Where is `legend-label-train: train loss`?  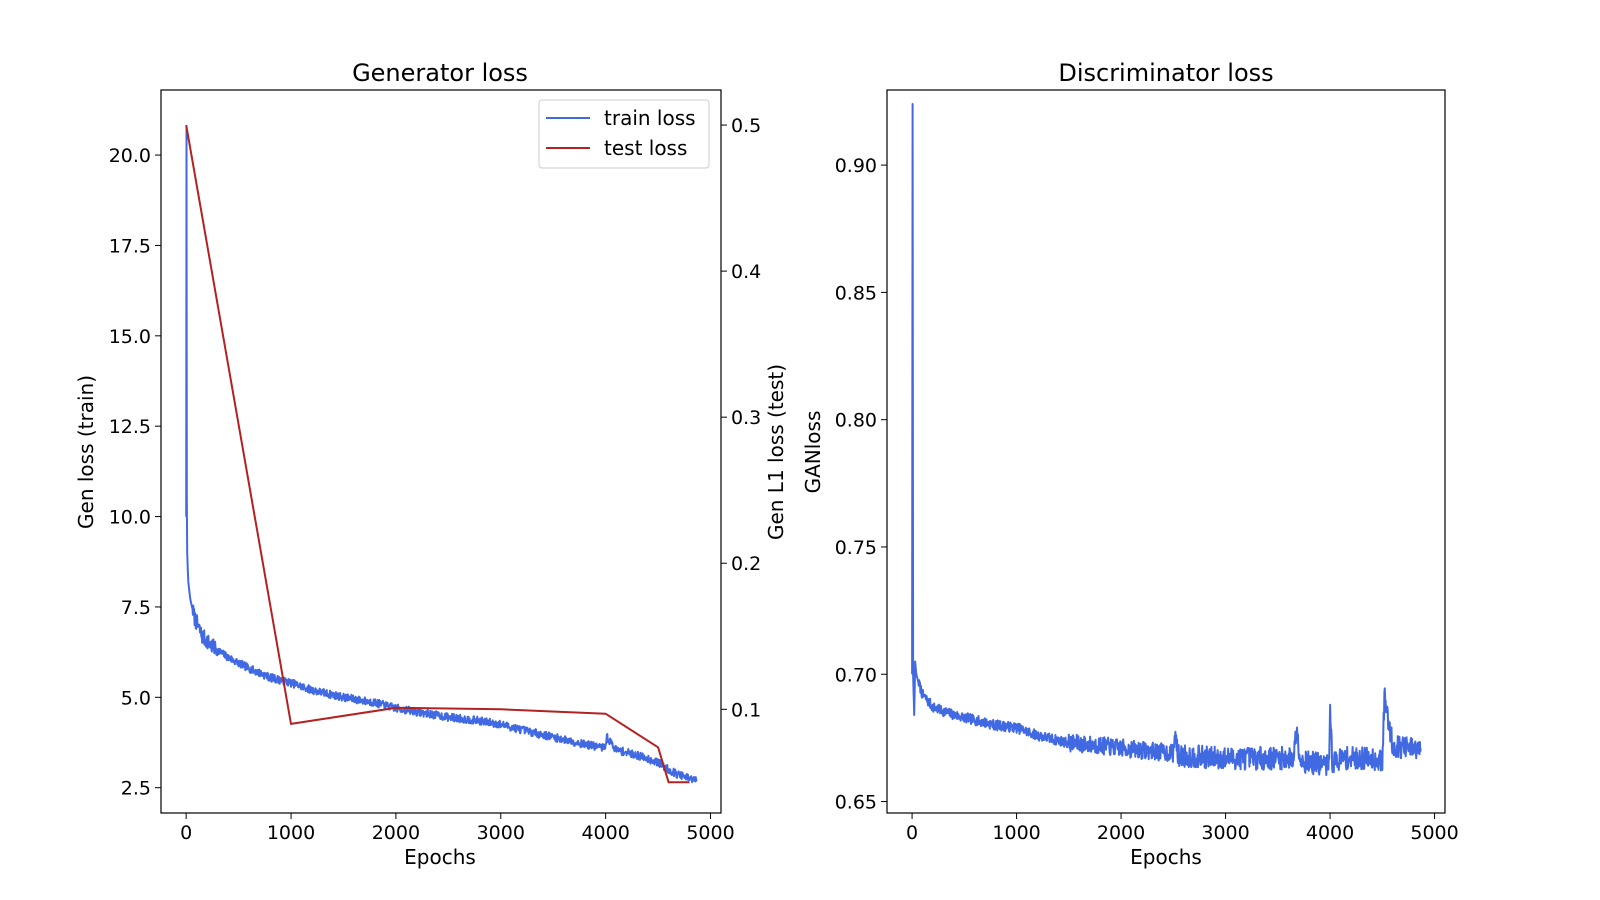 legend-label-train: train loss is located at coordinates (650, 118).